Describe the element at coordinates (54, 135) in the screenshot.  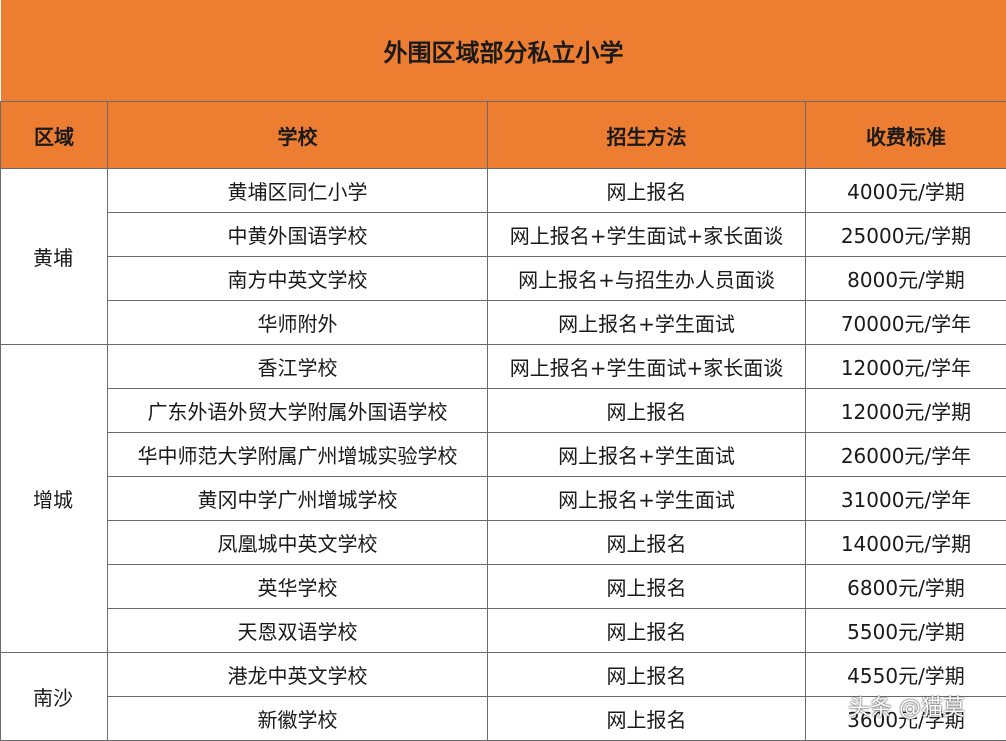
I see `header-region: 区域` at that location.